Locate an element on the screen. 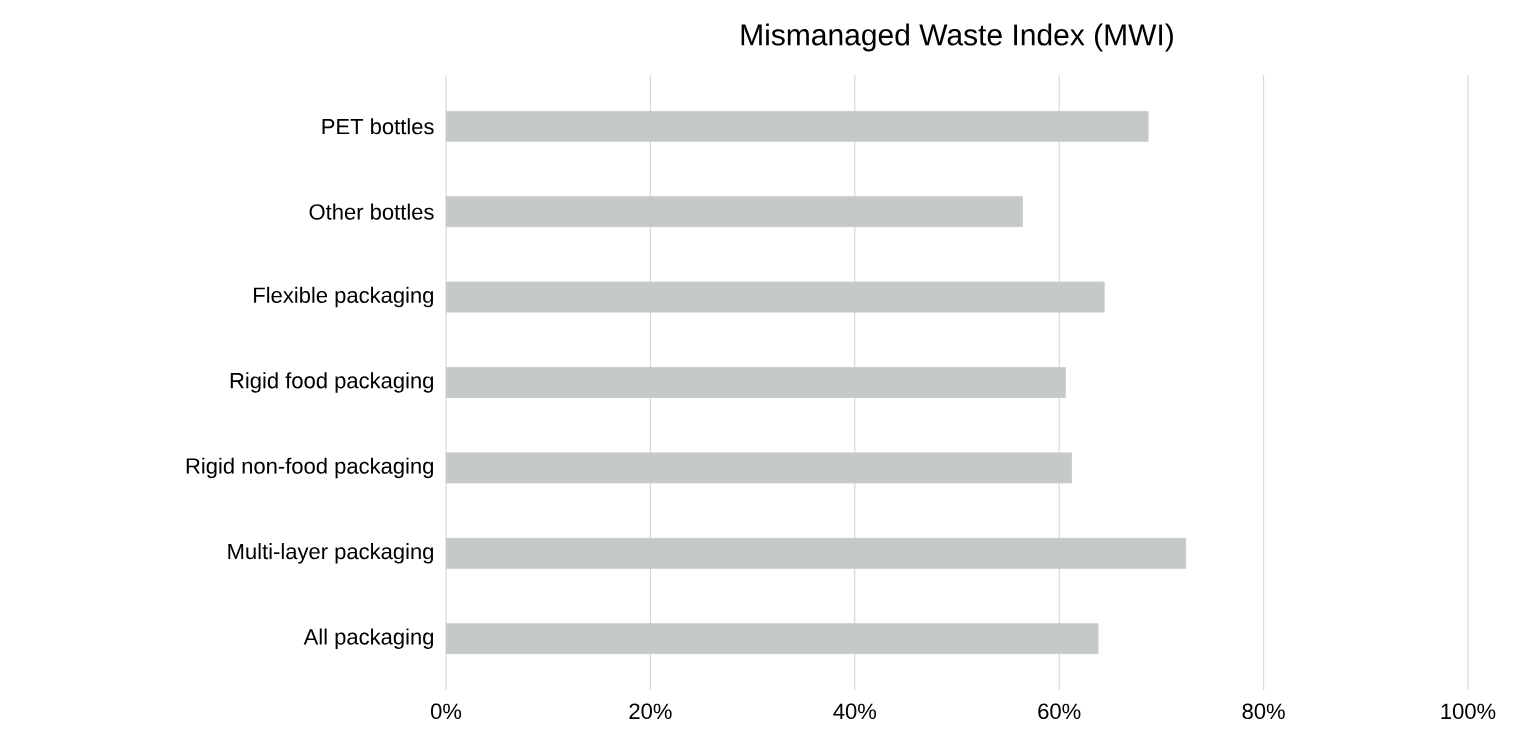  y-tick-label: All packaging is located at coordinates (368, 638).